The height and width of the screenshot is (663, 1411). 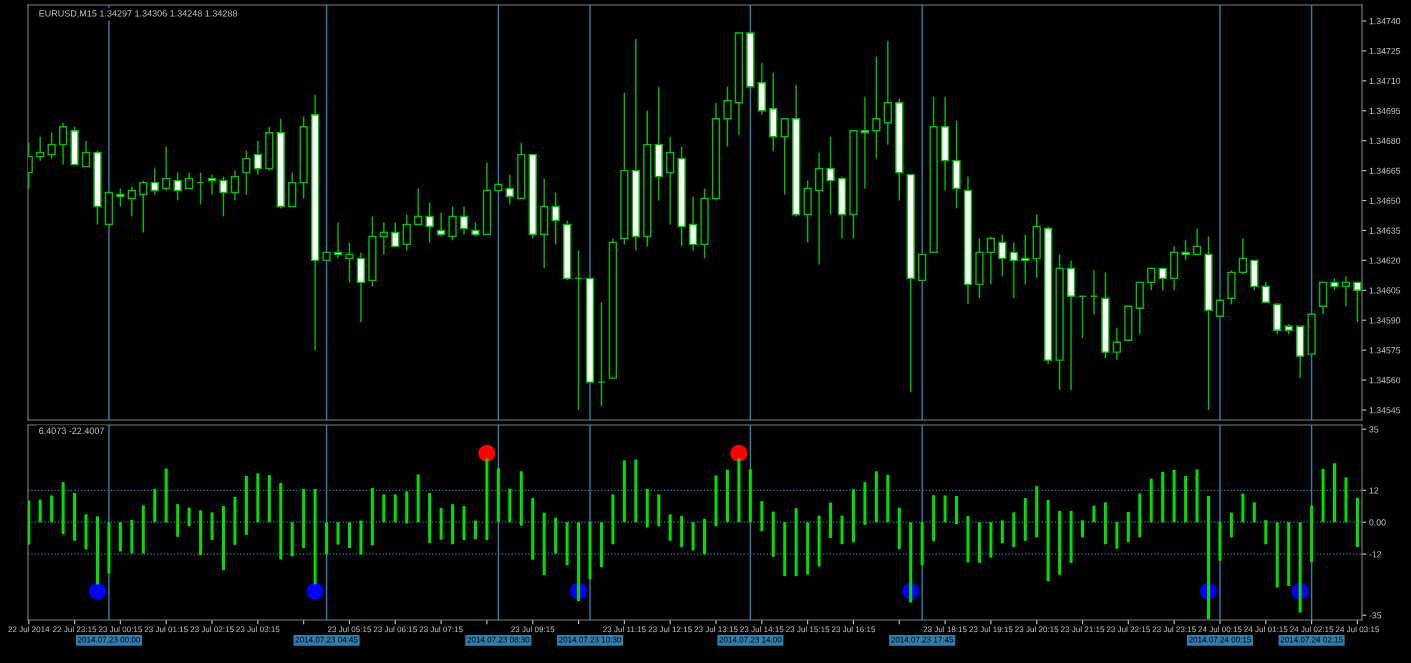 What do you see at coordinates (120, 629) in the screenshot?
I see `x-tick-label: 23 Jul 00:15` at bounding box center [120, 629].